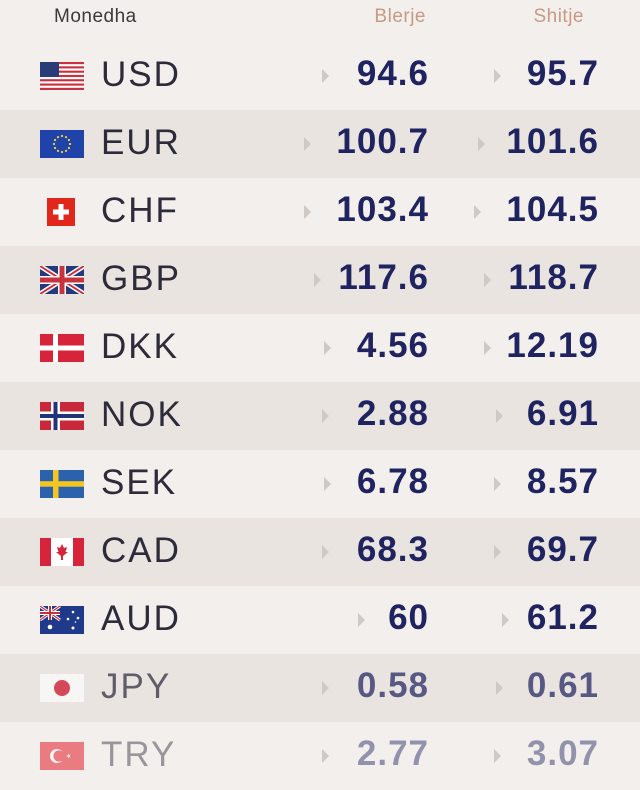 The image size is (640, 790). I want to click on currency-code: DKK, so click(140, 346).